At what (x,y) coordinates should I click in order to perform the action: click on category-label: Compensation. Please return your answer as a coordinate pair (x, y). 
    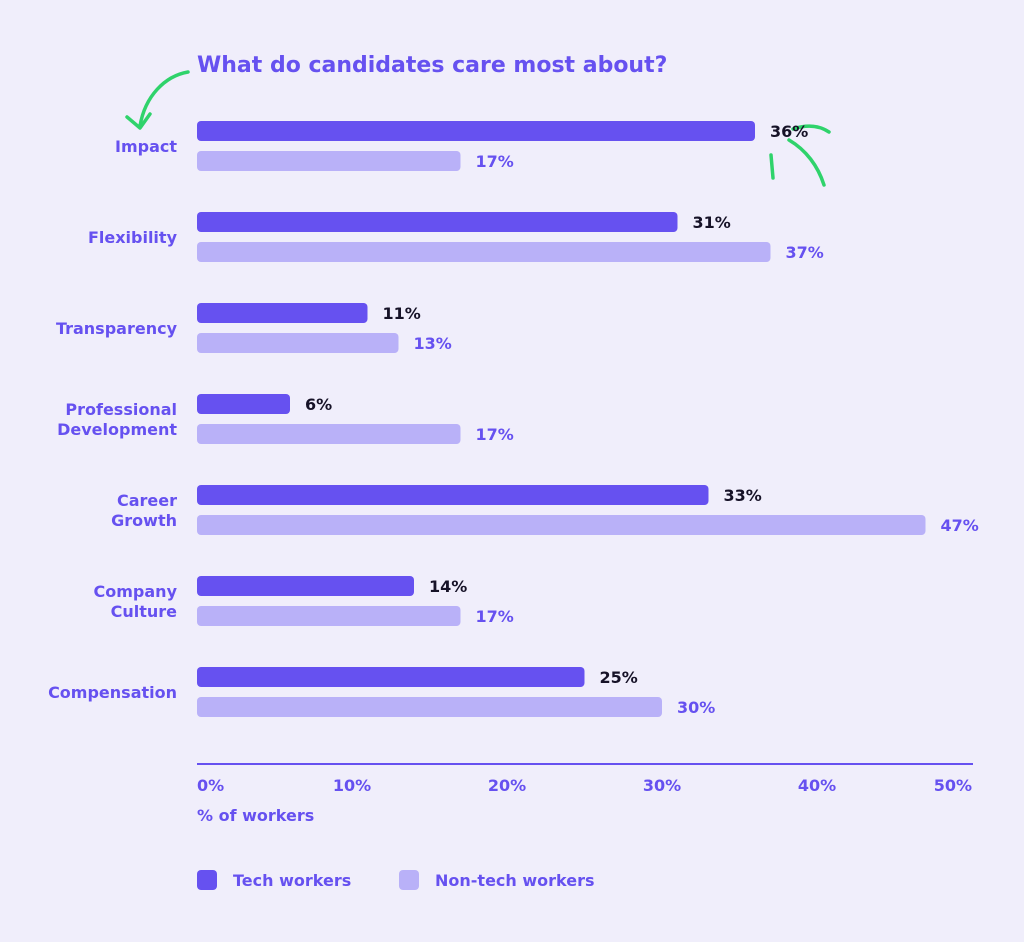
    Looking at the image, I should click on (112, 692).